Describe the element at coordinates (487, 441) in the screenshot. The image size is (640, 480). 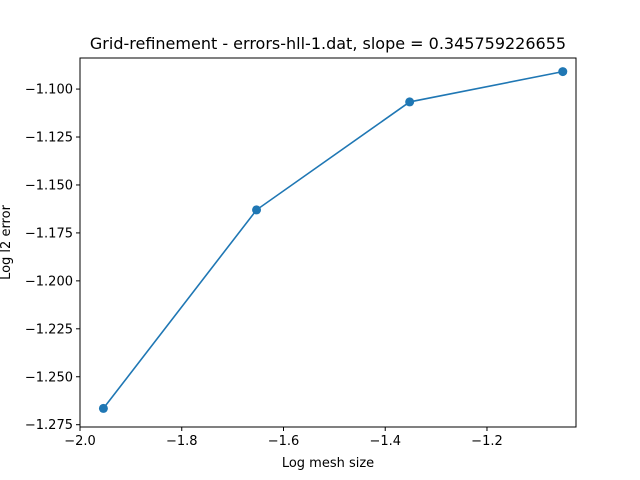
I see `x-tick-label: −1.2` at that location.